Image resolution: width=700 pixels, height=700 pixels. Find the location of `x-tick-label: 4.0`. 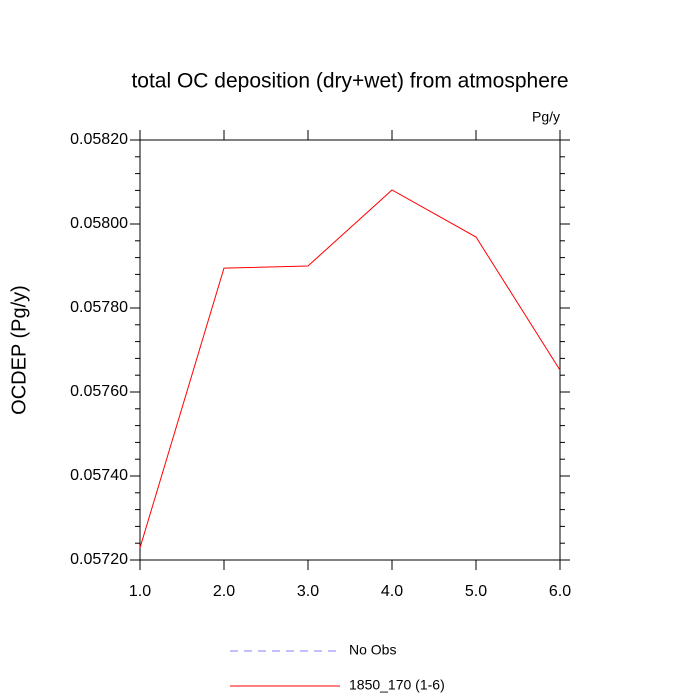

x-tick-label: 4.0 is located at coordinates (392, 591).